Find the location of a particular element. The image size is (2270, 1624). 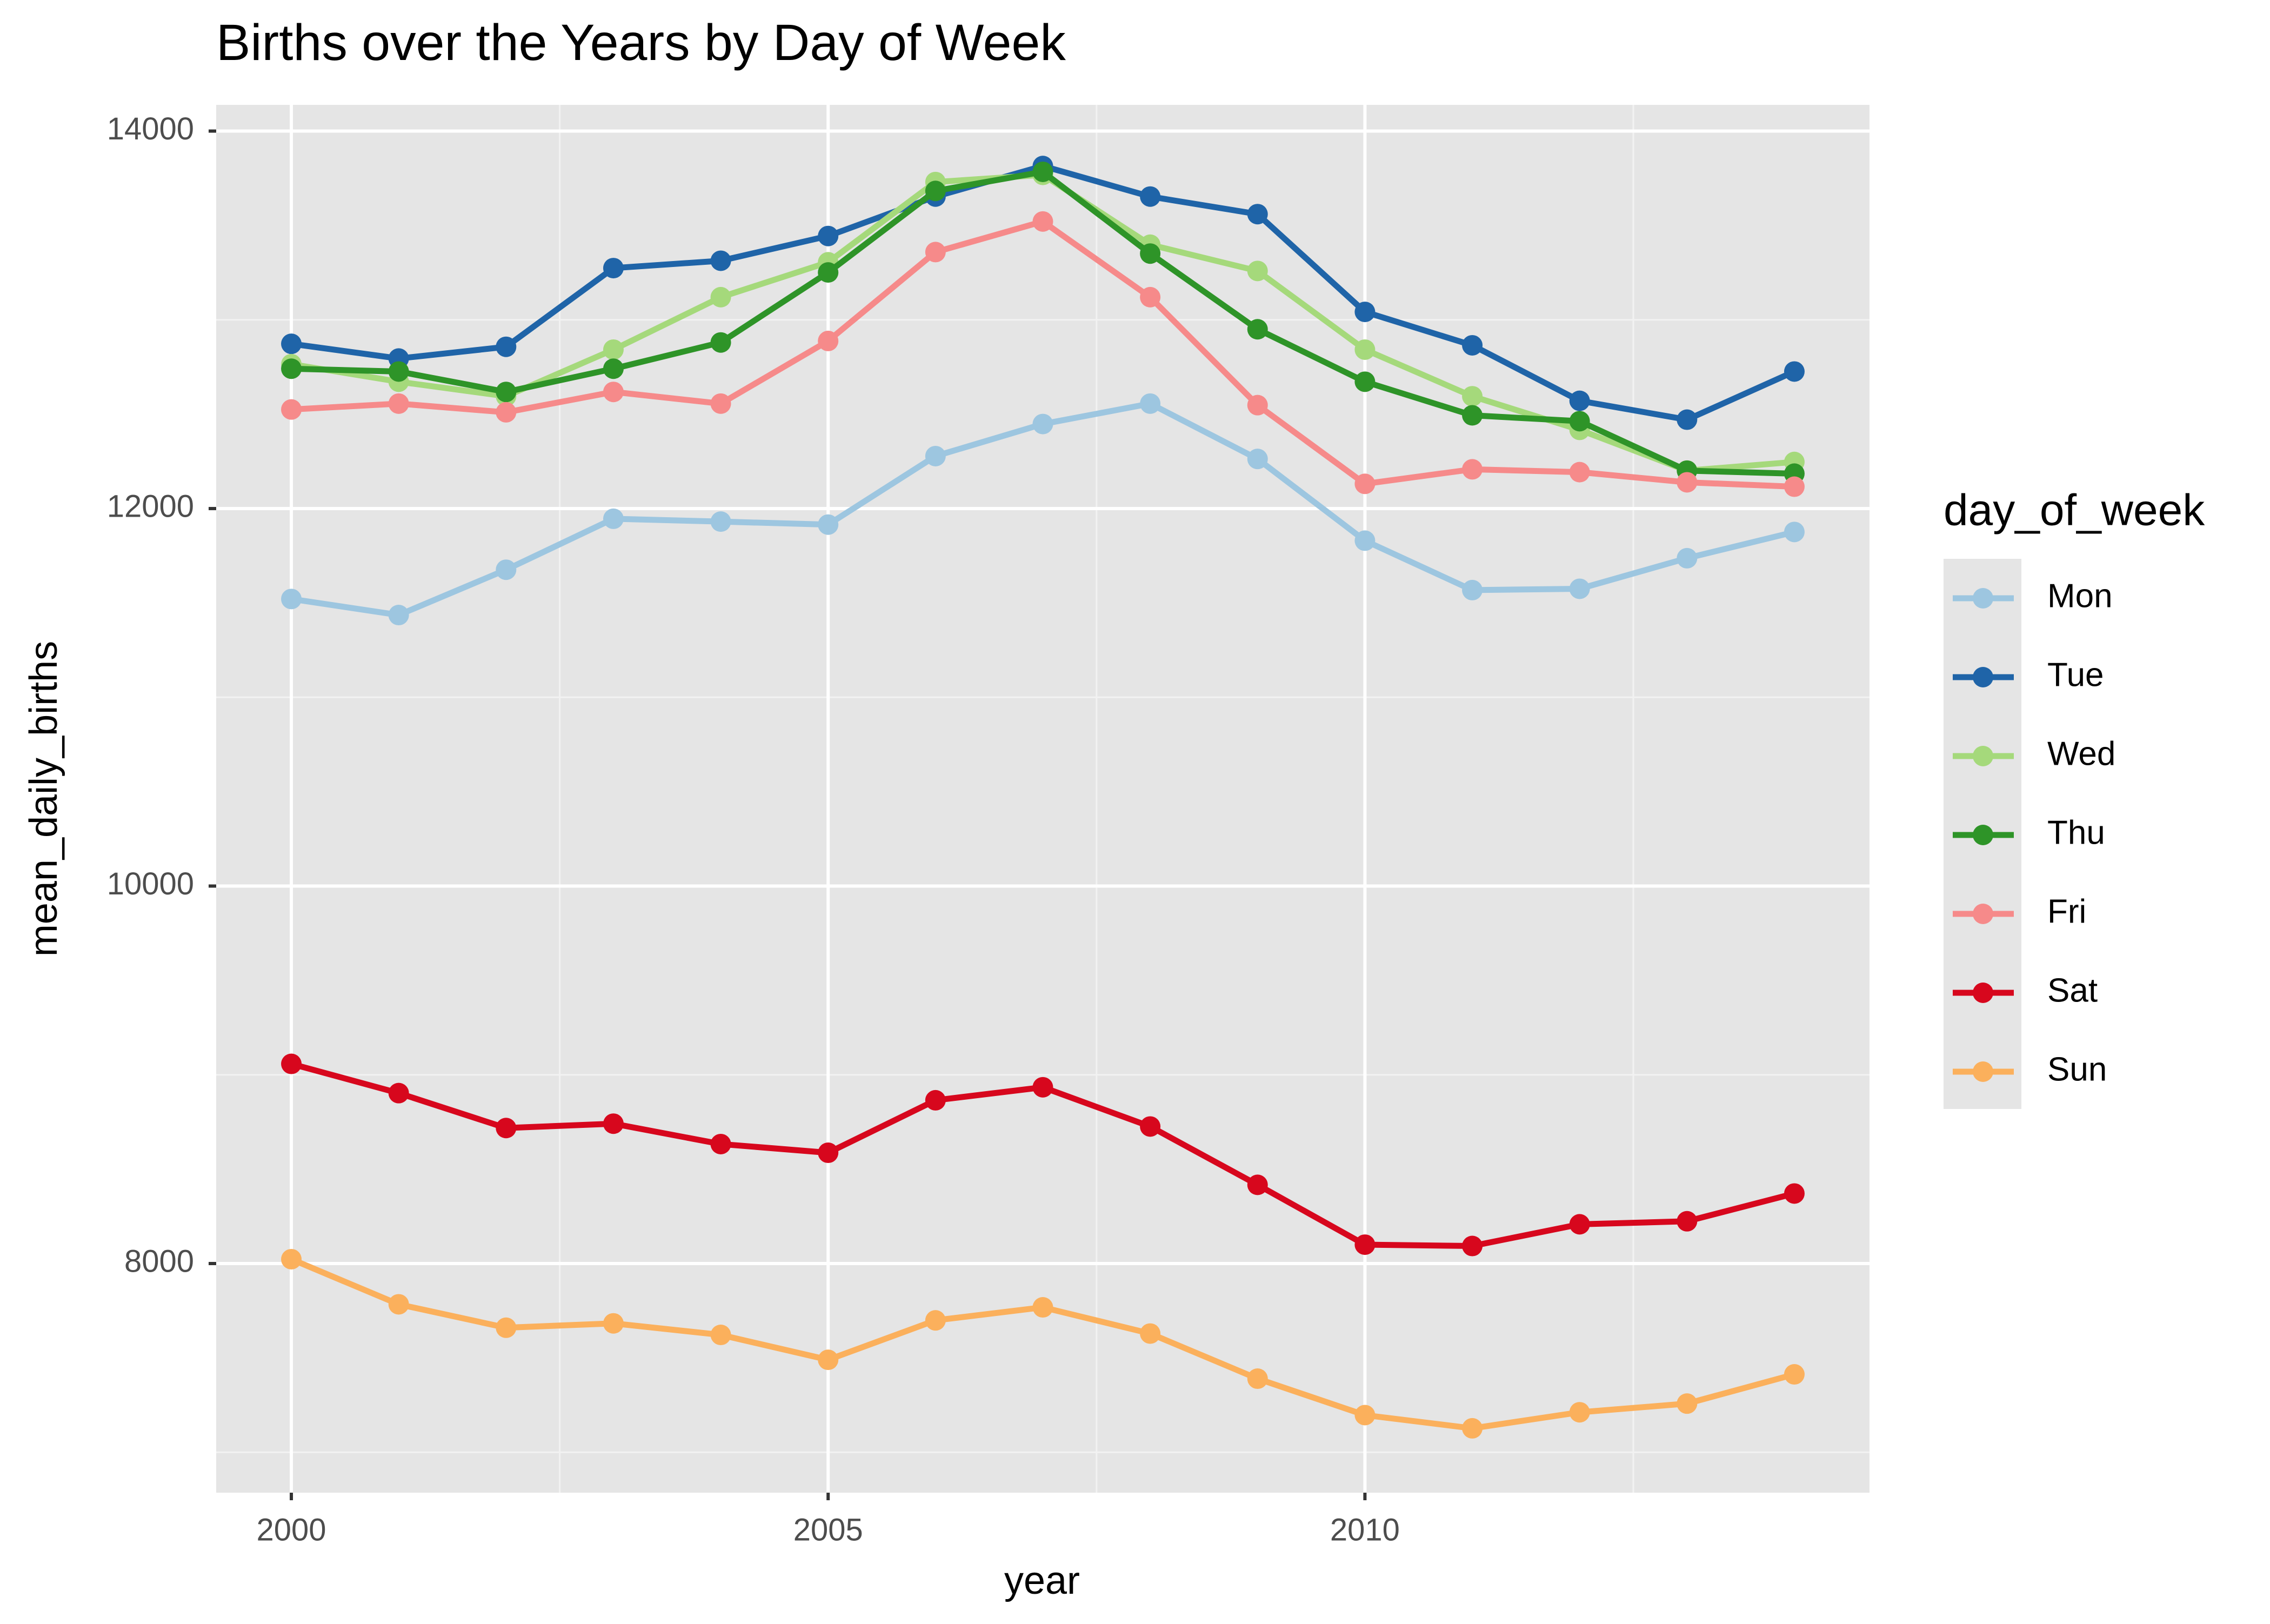

legend-label: Fri is located at coordinates (2066, 911).